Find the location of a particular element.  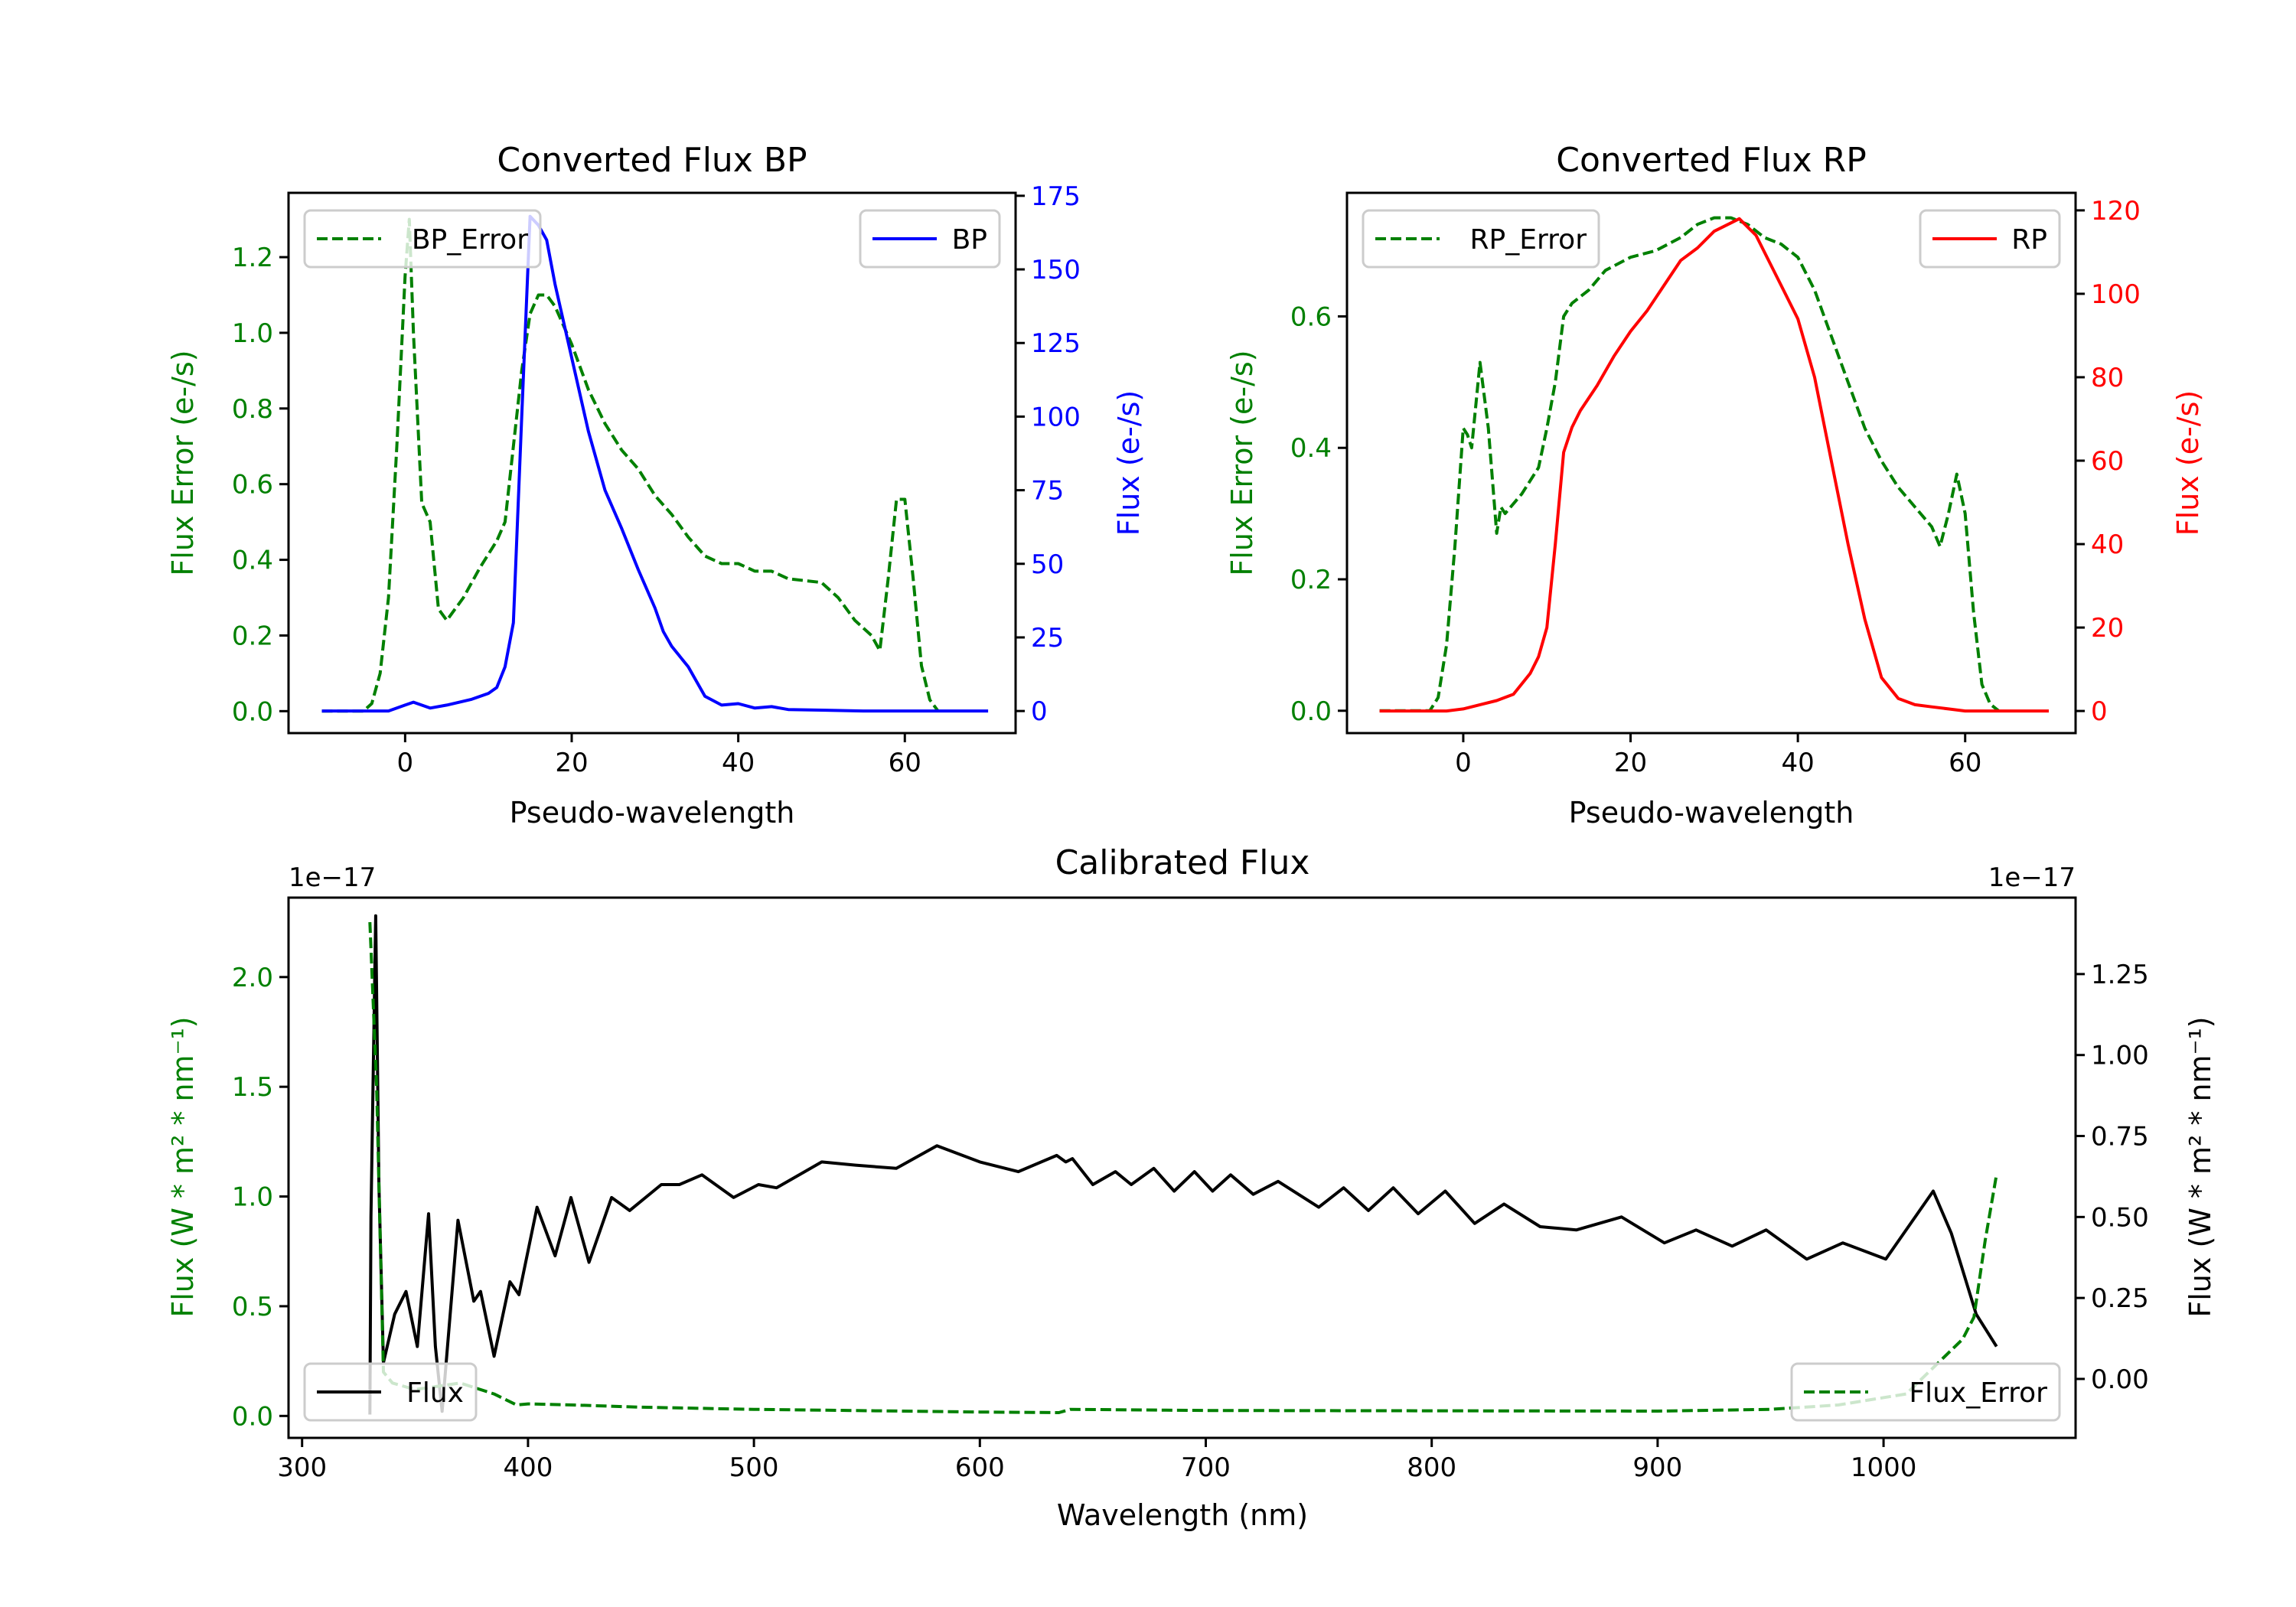

series-bp is located at coordinates (655, 463).